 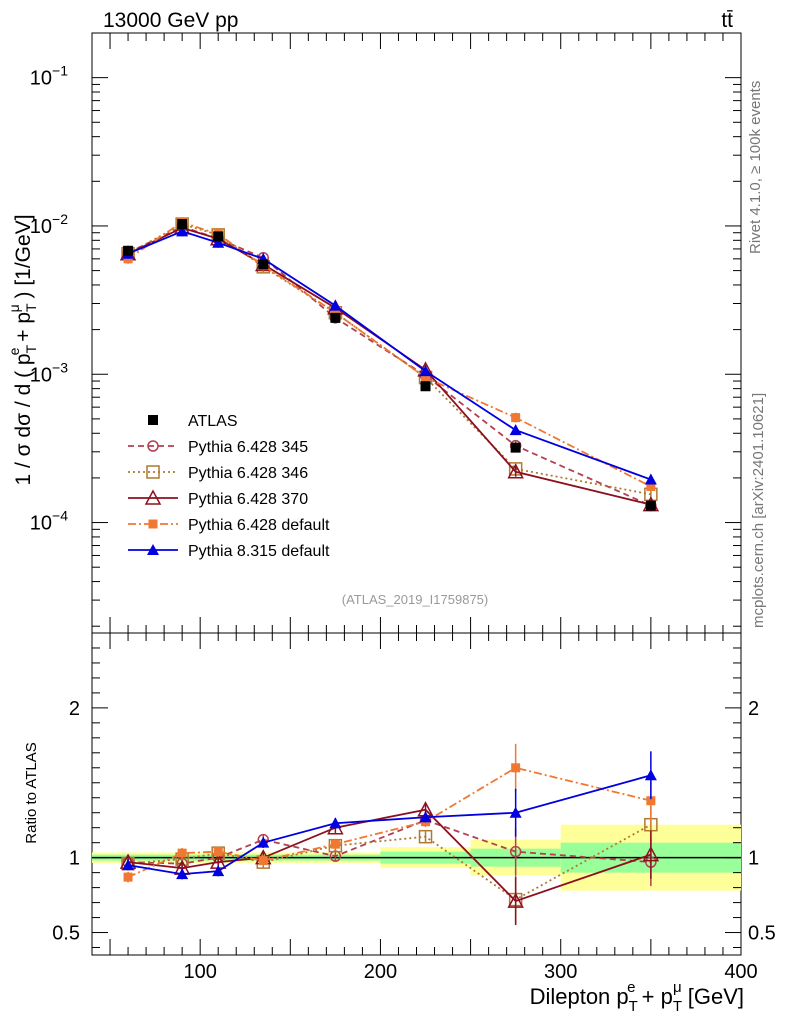 What do you see at coordinates (248, 499) in the screenshot?
I see `legend-label-3: Pythia 6.428 370` at bounding box center [248, 499].